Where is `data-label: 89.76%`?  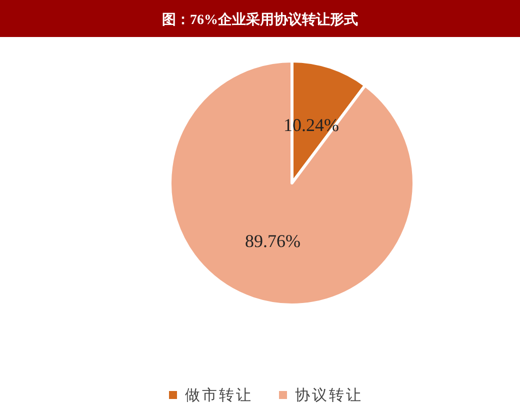
data-label: 89.76% is located at coordinates (272, 240).